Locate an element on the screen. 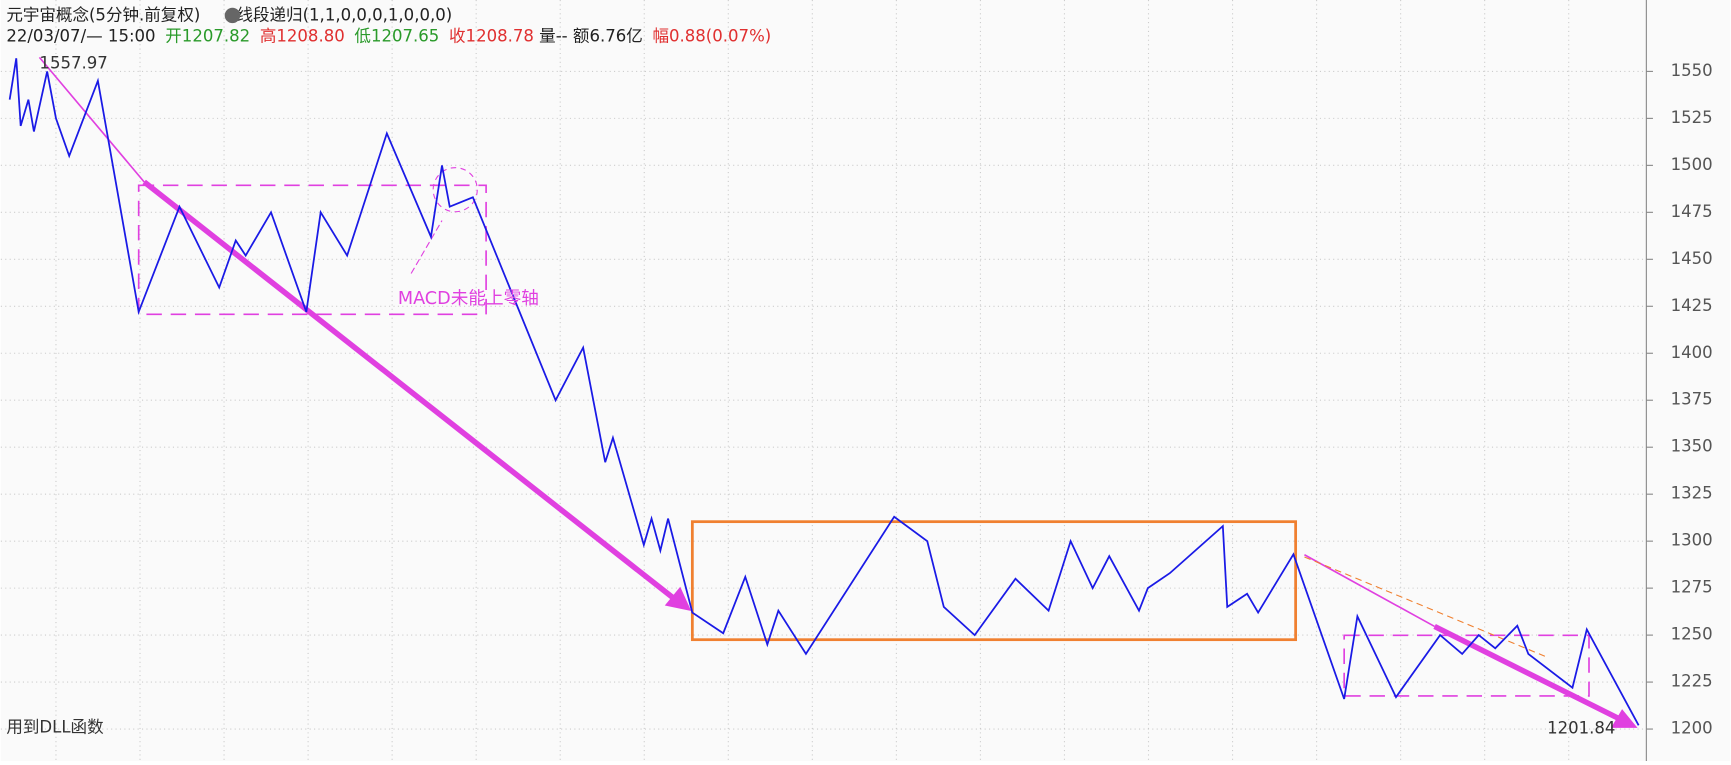  annotation: MACD未能上零轴 is located at coordinates (468, 298).